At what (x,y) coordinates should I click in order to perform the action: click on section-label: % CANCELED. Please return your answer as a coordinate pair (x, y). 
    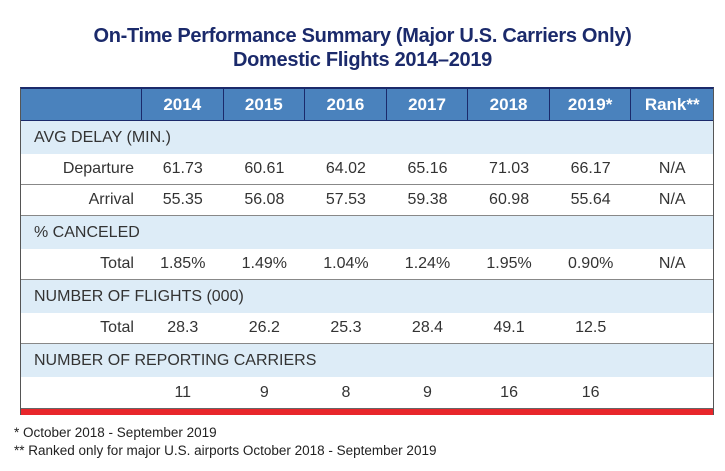
    Looking at the image, I should click on (87, 232).